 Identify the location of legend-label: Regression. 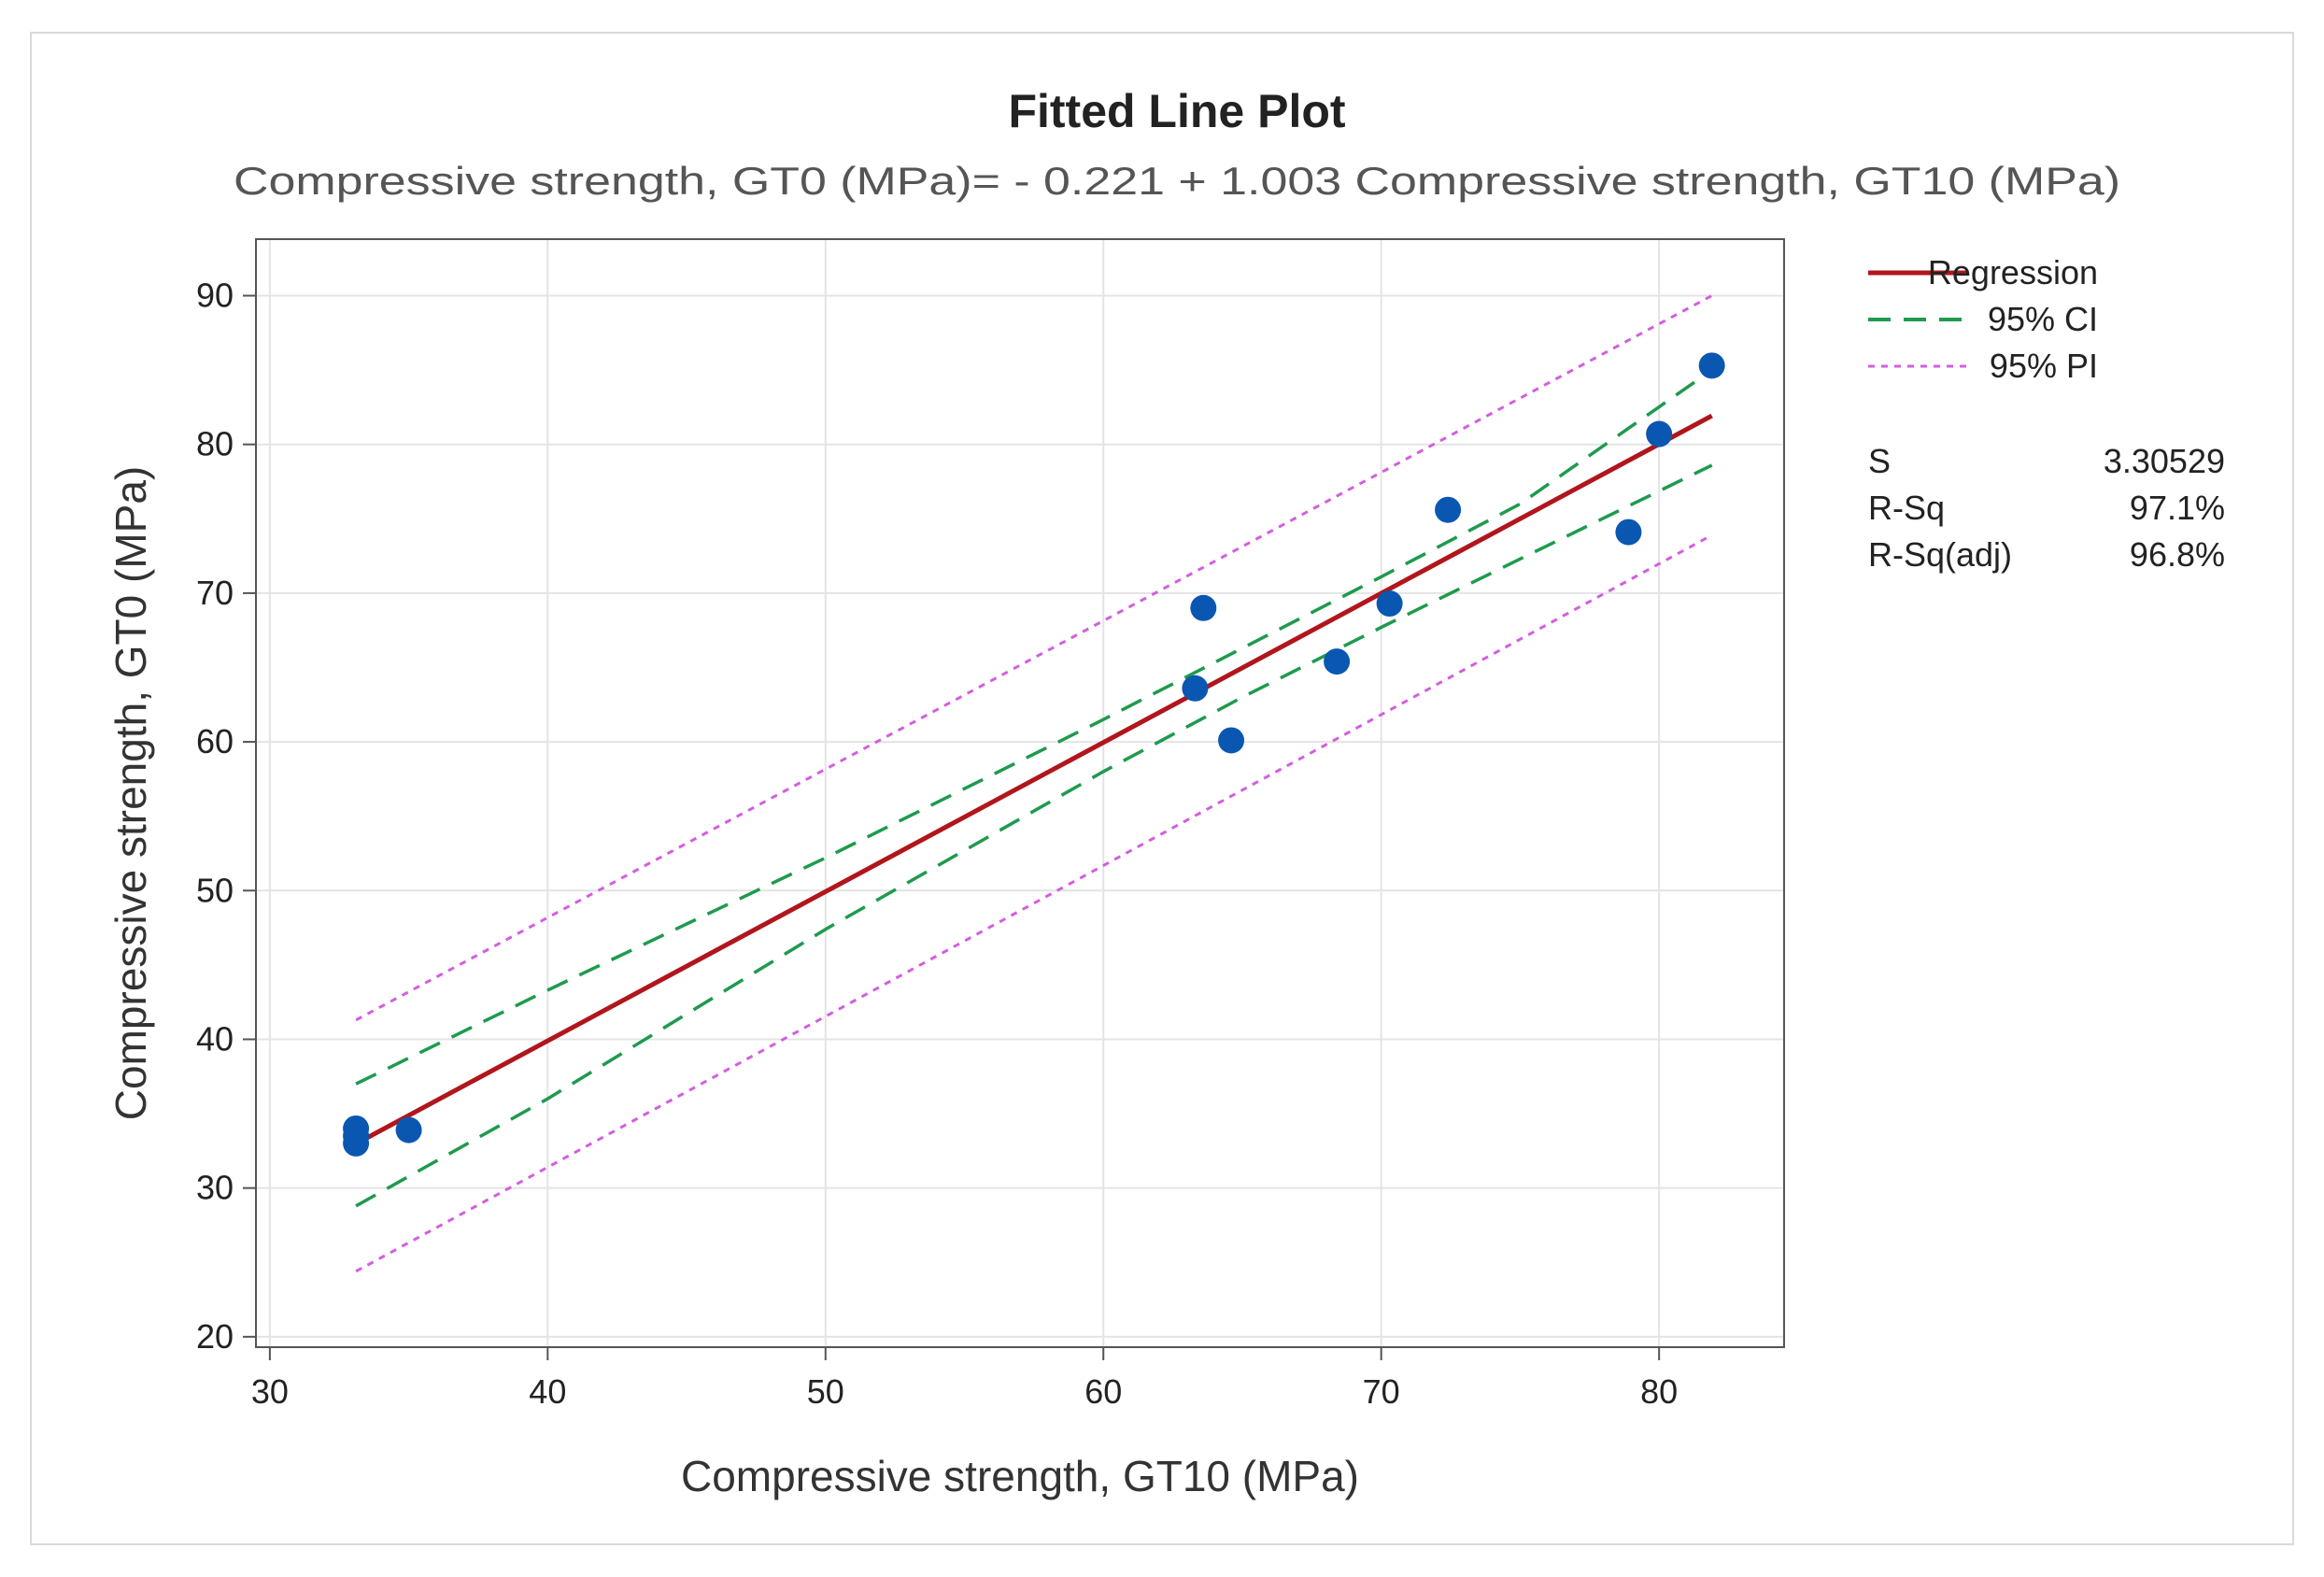
(2013, 272).